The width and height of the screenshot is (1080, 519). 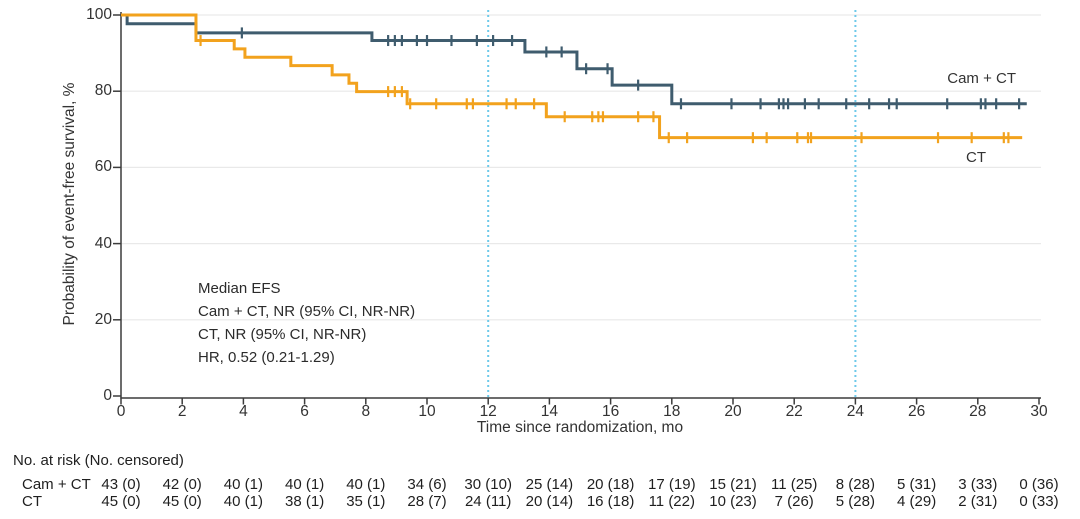 What do you see at coordinates (794, 484) in the screenshot?
I see `risk-cell: 11 (25)` at bounding box center [794, 484].